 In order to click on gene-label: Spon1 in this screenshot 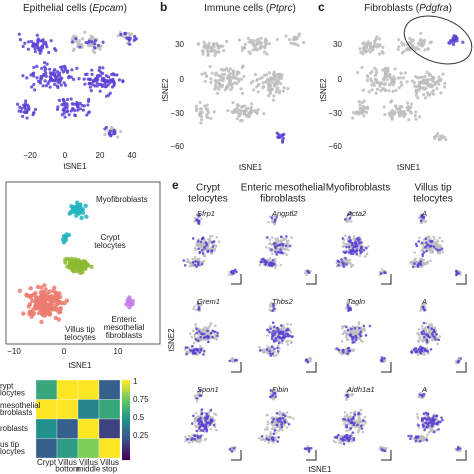, I will do `click(208, 389)`.